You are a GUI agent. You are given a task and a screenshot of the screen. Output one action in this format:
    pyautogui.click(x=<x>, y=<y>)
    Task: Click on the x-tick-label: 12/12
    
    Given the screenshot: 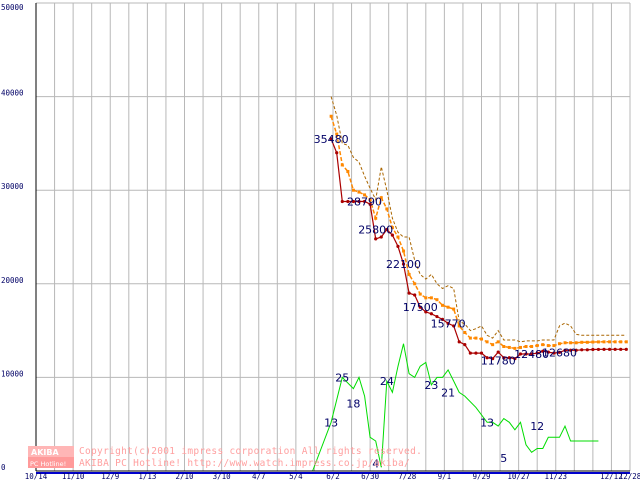 What is the action you would take?
    pyautogui.click(x=611, y=476)
    